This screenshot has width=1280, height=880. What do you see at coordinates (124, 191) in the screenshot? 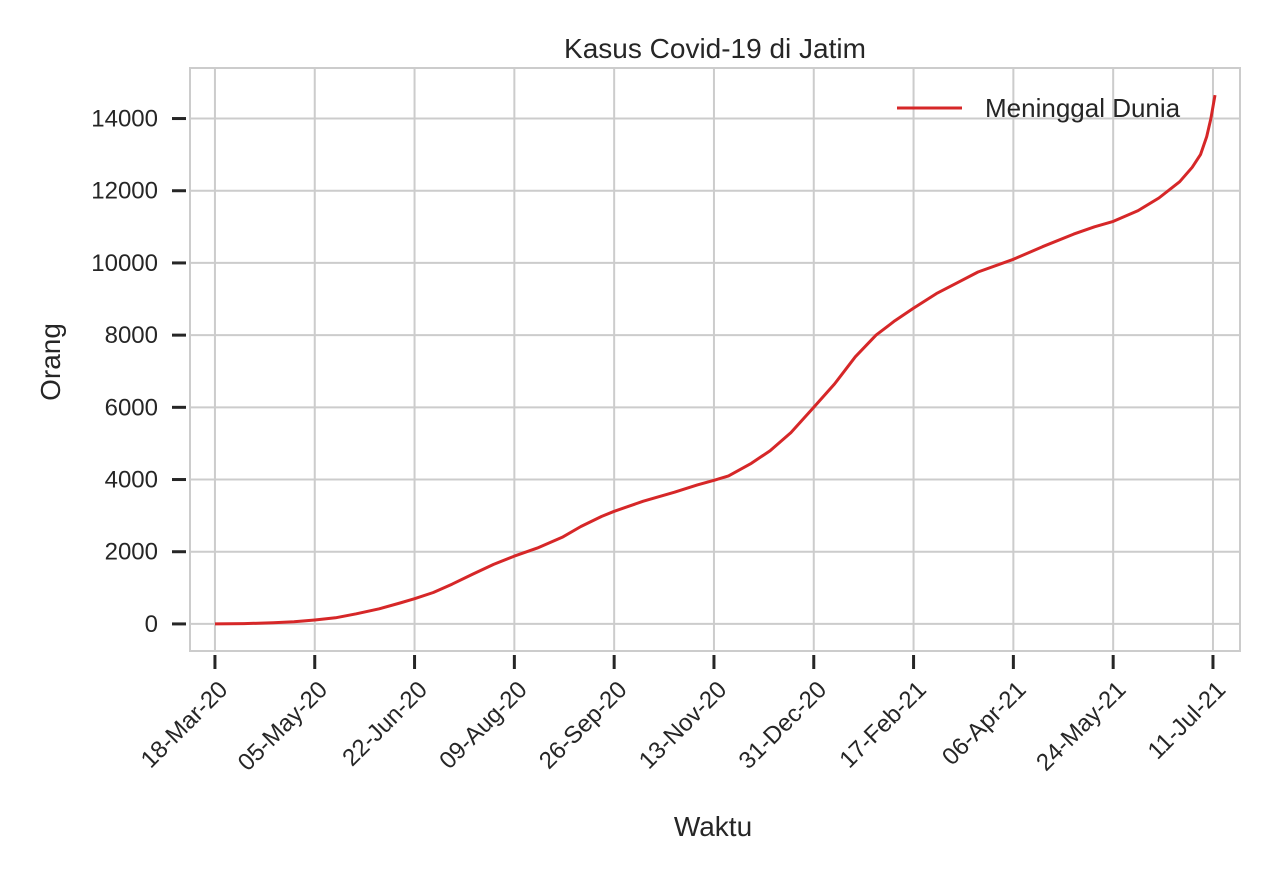
I see `y-tick-label: 12000` at bounding box center [124, 191].